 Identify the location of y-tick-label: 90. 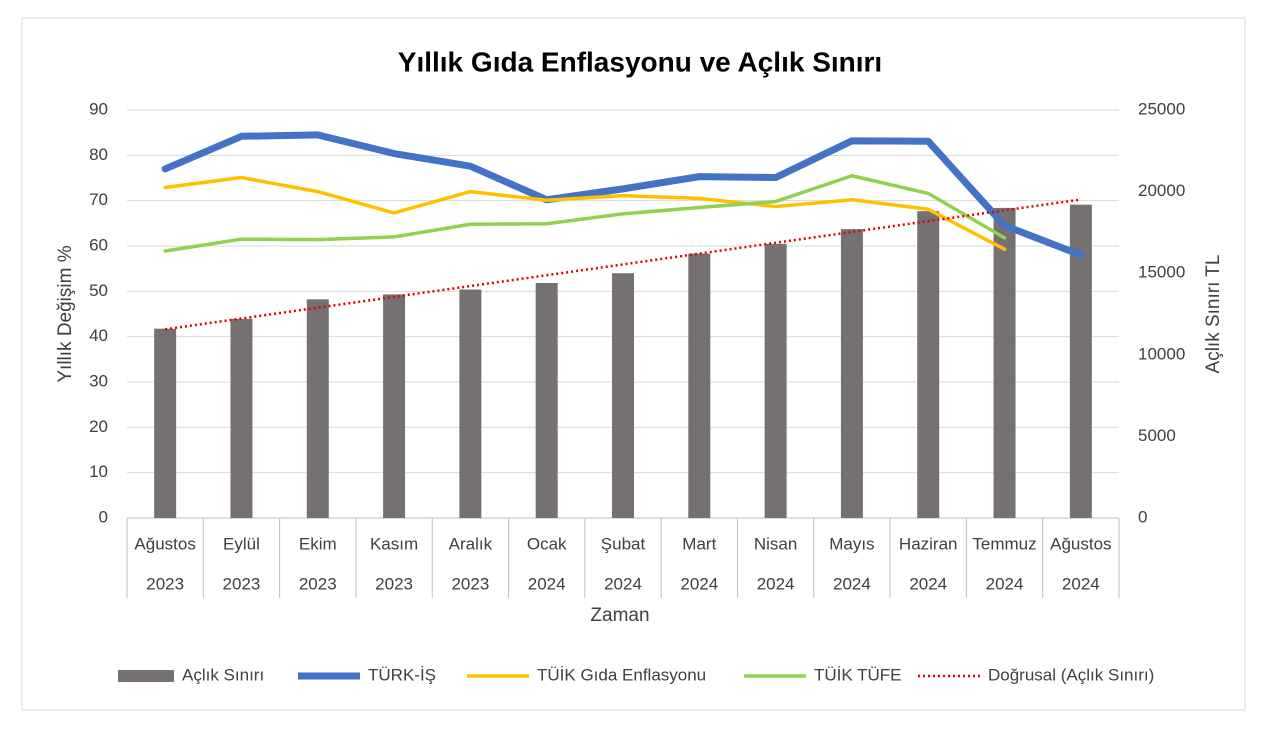
(98, 108).